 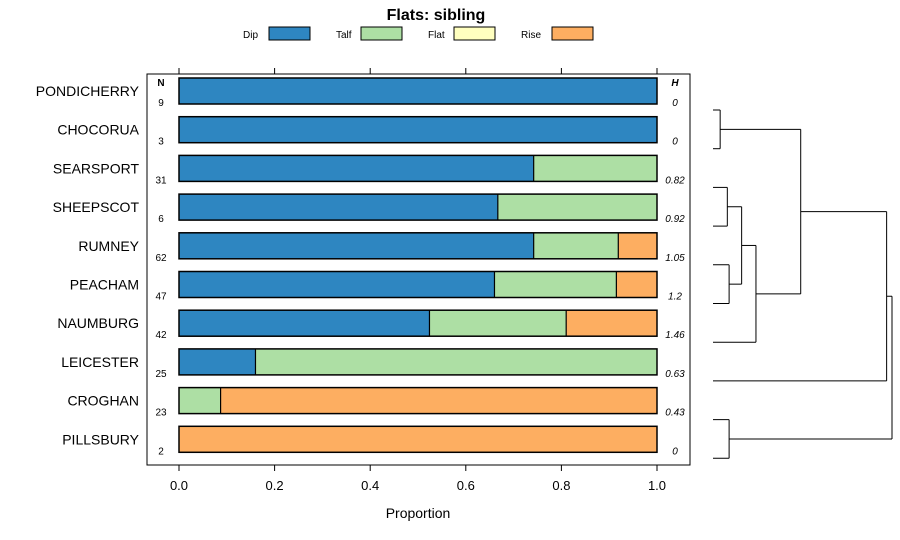 What do you see at coordinates (108, 246) in the screenshot?
I see `row-label-rumney: RUMNEY` at bounding box center [108, 246].